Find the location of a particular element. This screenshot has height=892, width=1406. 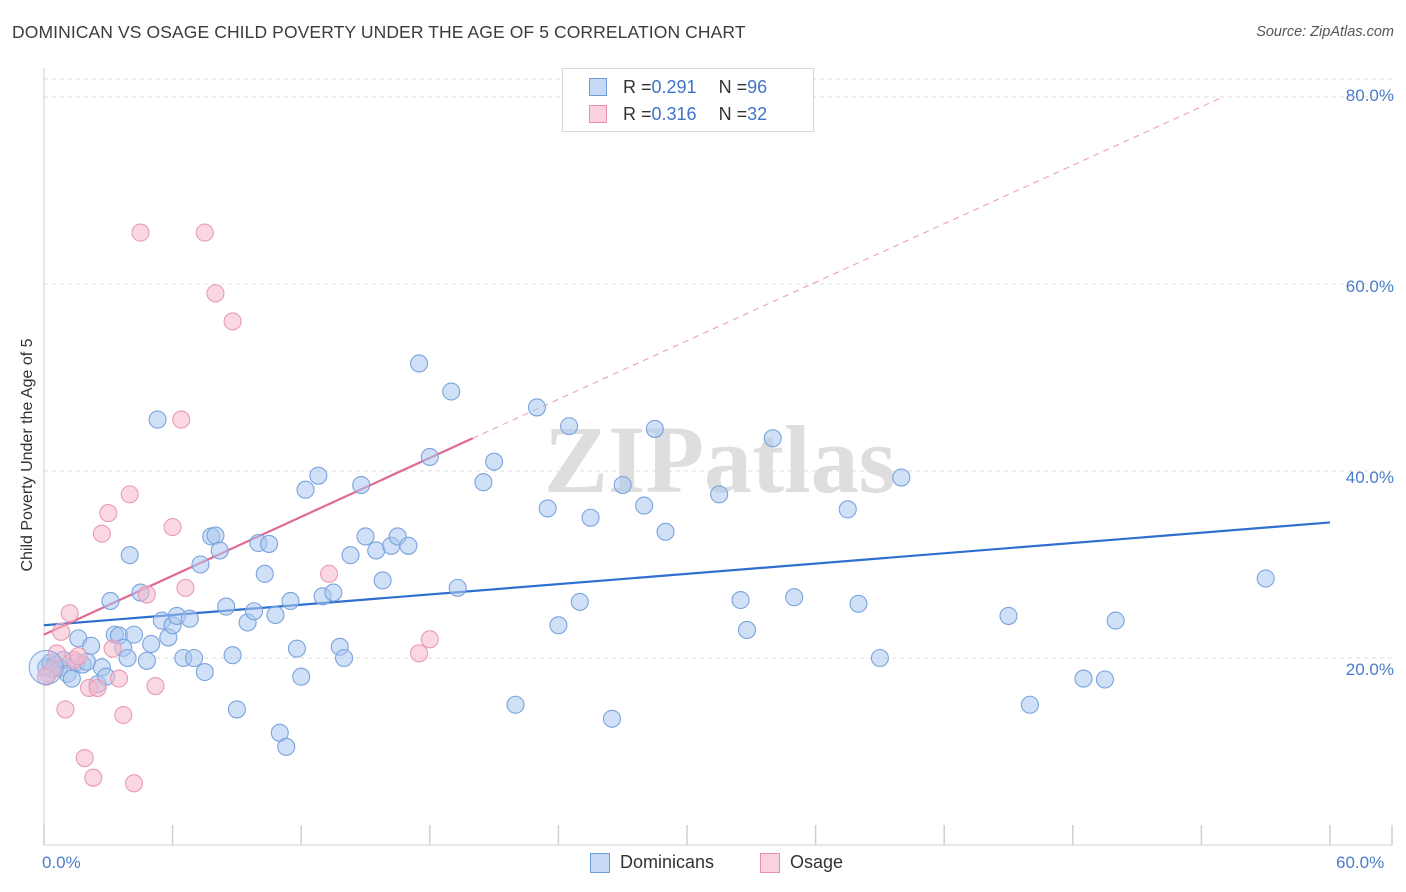

legend-label: Osage is located at coordinates (817, 862).